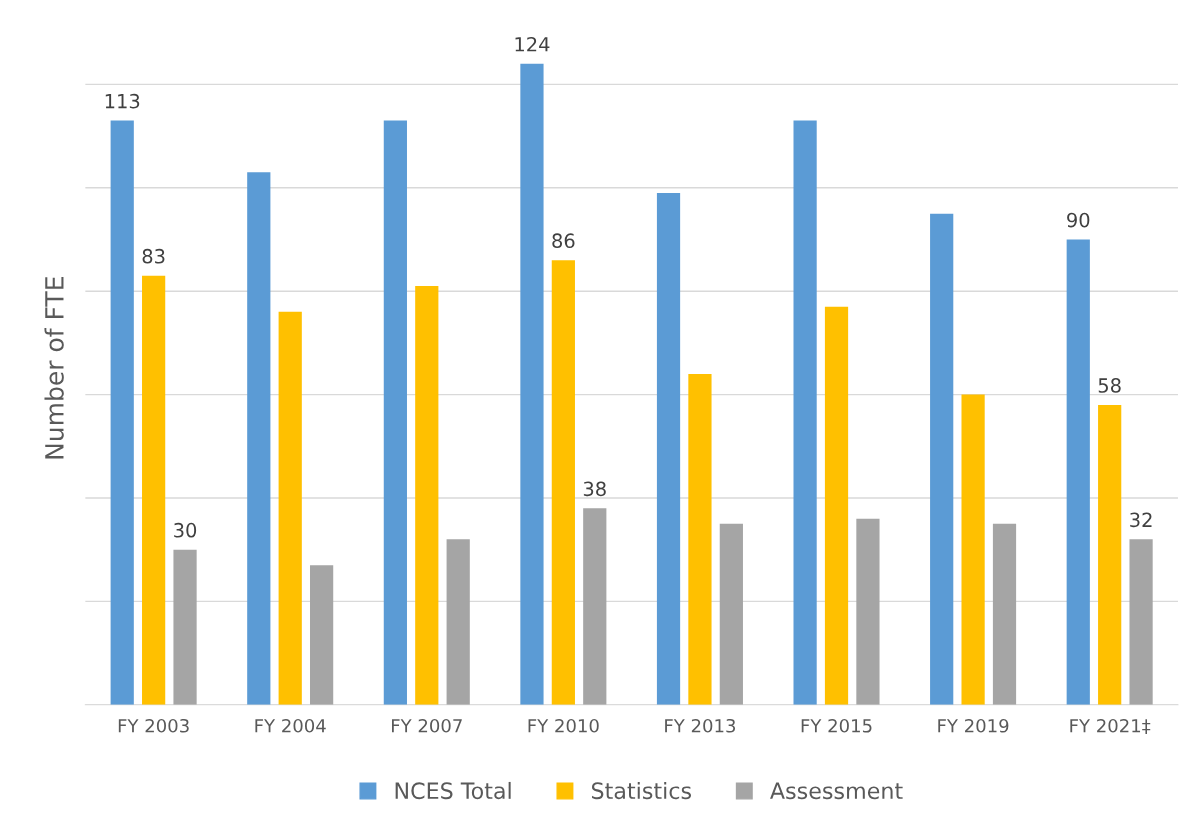 The width and height of the screenshot is (1202, 834). I want to click on x-tick-label: FY 2015, so click(836, 725).